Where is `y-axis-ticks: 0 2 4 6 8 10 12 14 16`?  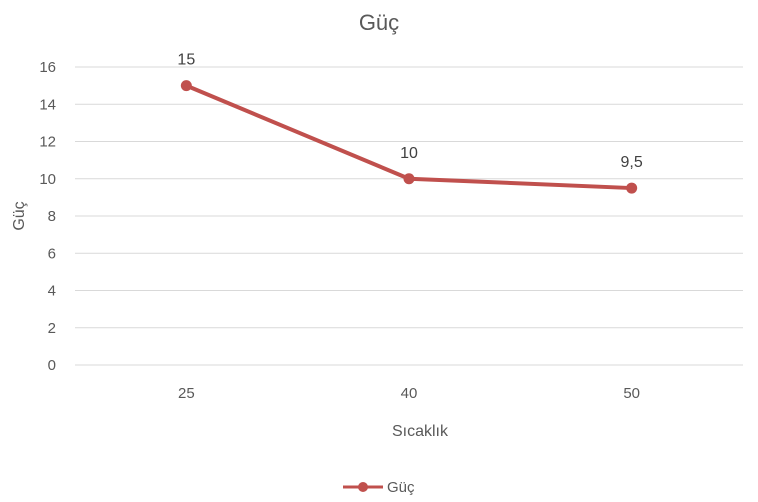
y-axis-ticks: 0 2 4 6 8 10 12 14 16 is located at coordinates (47, 216).